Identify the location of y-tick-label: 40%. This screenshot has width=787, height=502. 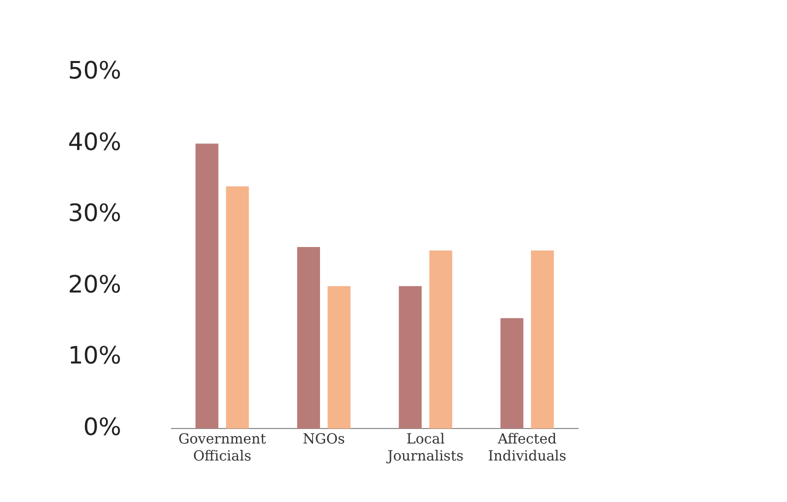
(95, 142).